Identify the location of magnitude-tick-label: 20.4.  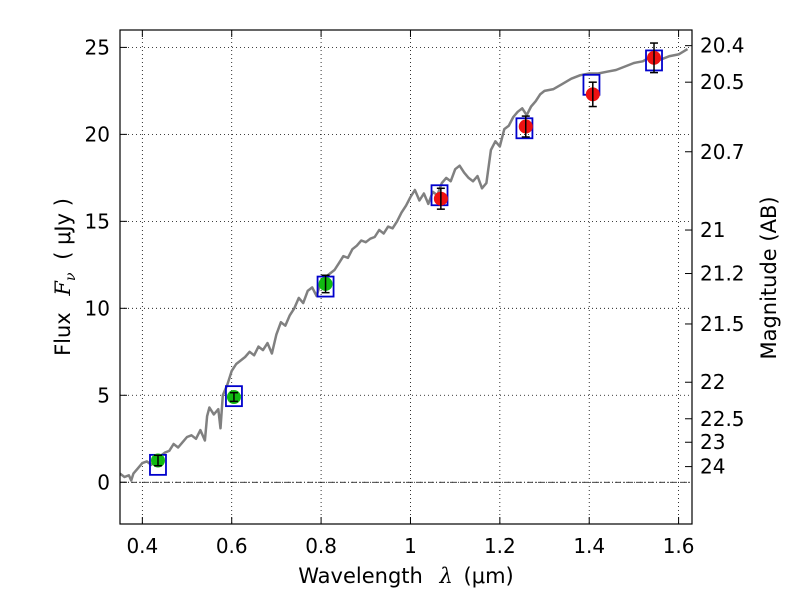
(722, 46).